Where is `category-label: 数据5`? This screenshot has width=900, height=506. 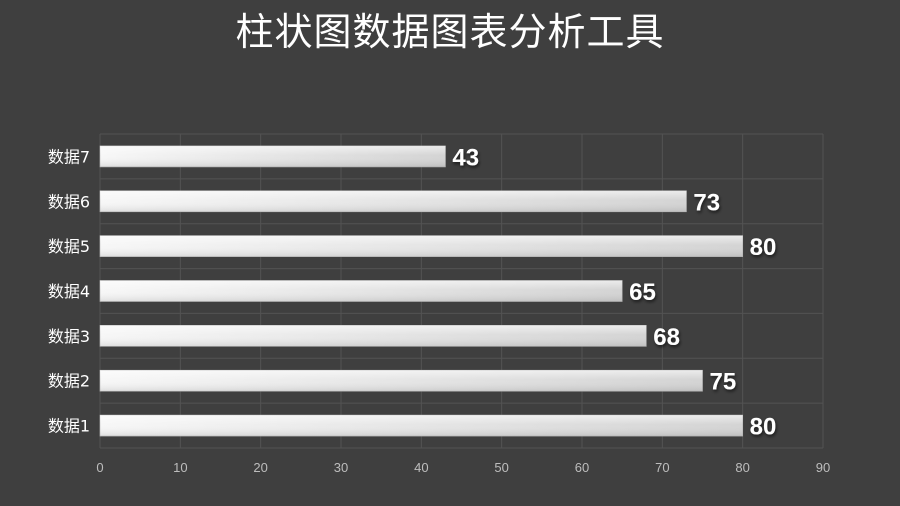
category-label: 数据5 is located at coordinates (69, 246).